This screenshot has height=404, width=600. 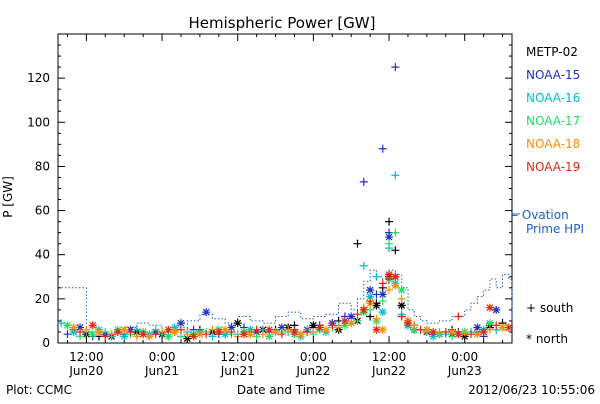 What do you see at coordinates (531, 390) in the screenshot?
I see `plot-timestamp: 2012/06/23 10:55:06` at bounding box center [531, 390].